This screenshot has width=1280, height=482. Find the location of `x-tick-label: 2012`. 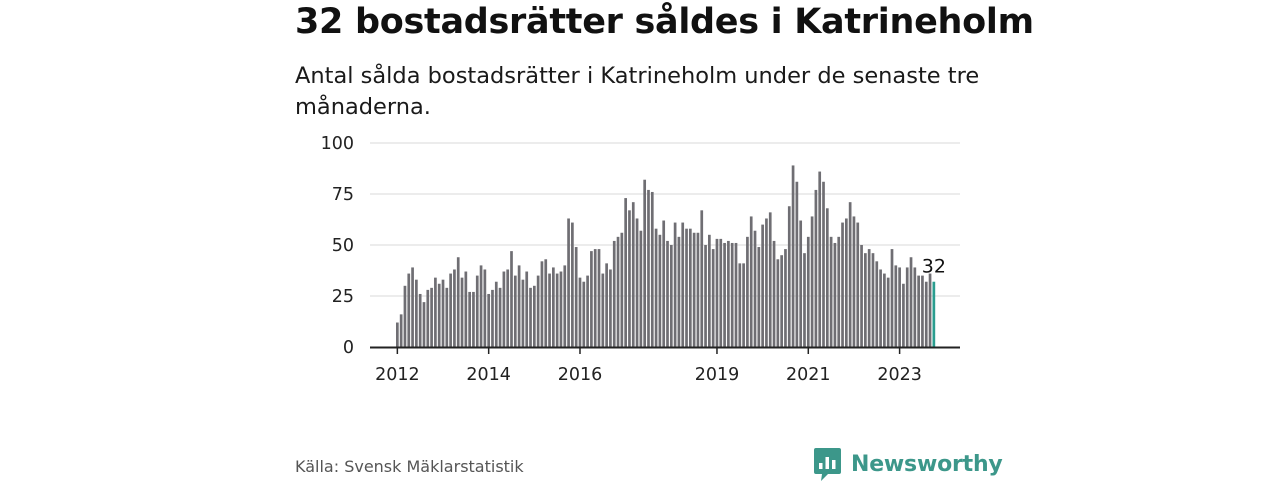

x-tick-label: 2012 is located at coordinates (397, 375).